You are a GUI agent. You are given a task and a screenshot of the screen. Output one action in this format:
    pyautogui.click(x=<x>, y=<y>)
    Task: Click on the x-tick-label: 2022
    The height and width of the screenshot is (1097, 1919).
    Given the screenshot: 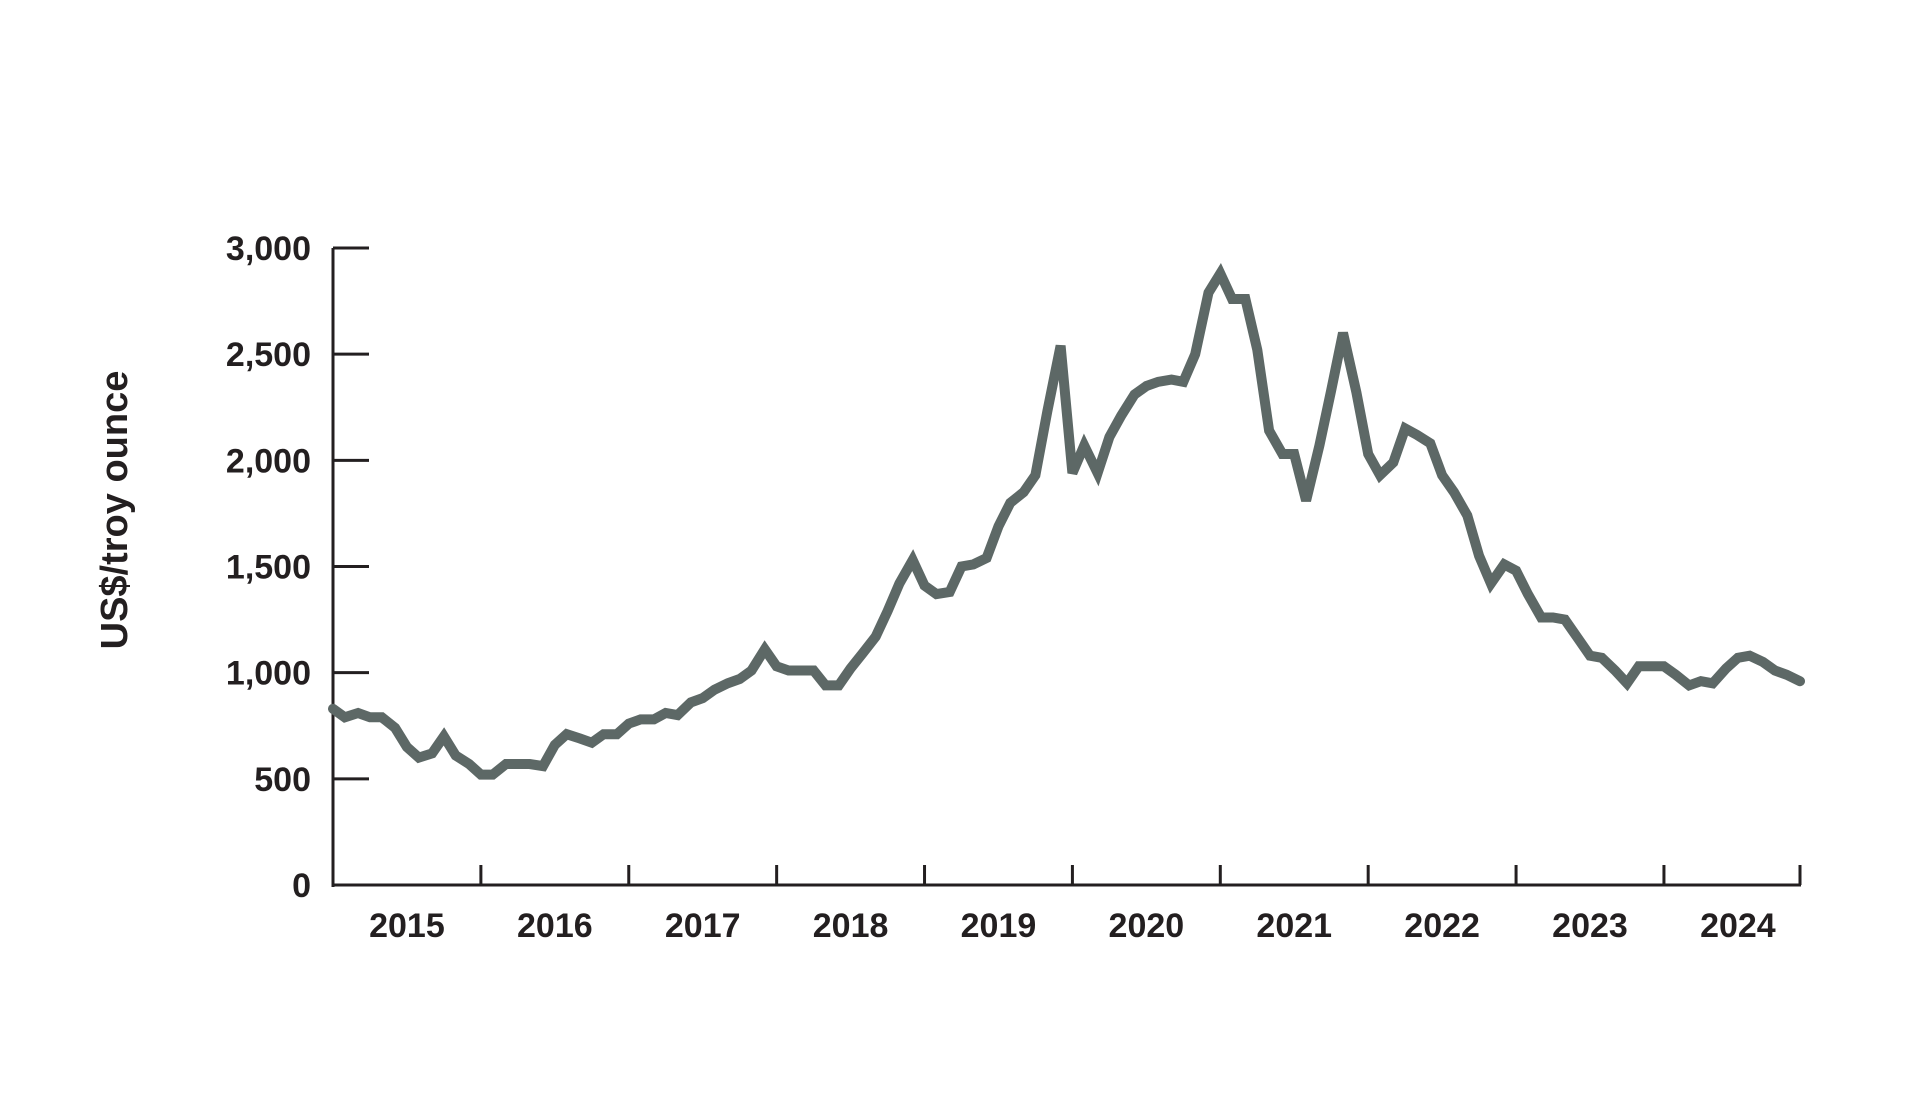 What is the action you would take?
    pyautogui.click(x=1442, y=926)
    